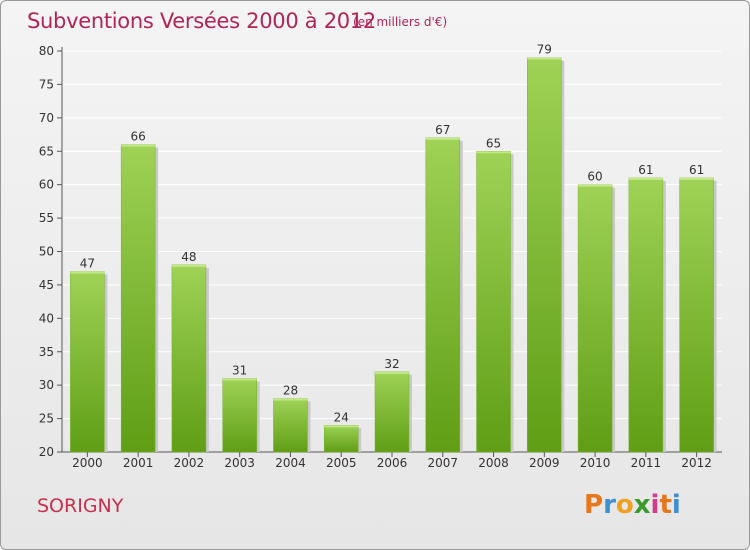 This screenshot has width=750, height=550. What do you see at coordinates (87, 463) in the screenshot?
I see `x-tick-label: 2000` at bounding box center [87, 463].